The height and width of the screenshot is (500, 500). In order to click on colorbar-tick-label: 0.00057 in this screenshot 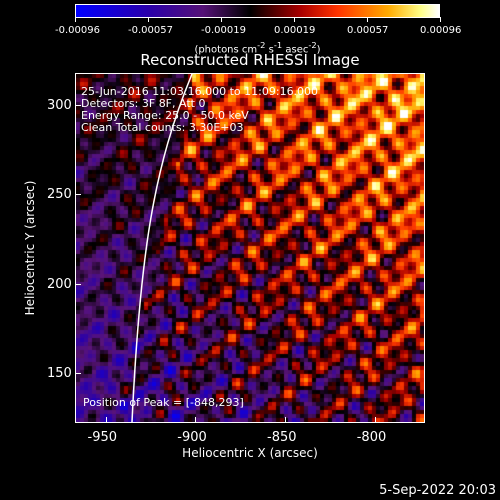, I will do `click(368, 30)`.